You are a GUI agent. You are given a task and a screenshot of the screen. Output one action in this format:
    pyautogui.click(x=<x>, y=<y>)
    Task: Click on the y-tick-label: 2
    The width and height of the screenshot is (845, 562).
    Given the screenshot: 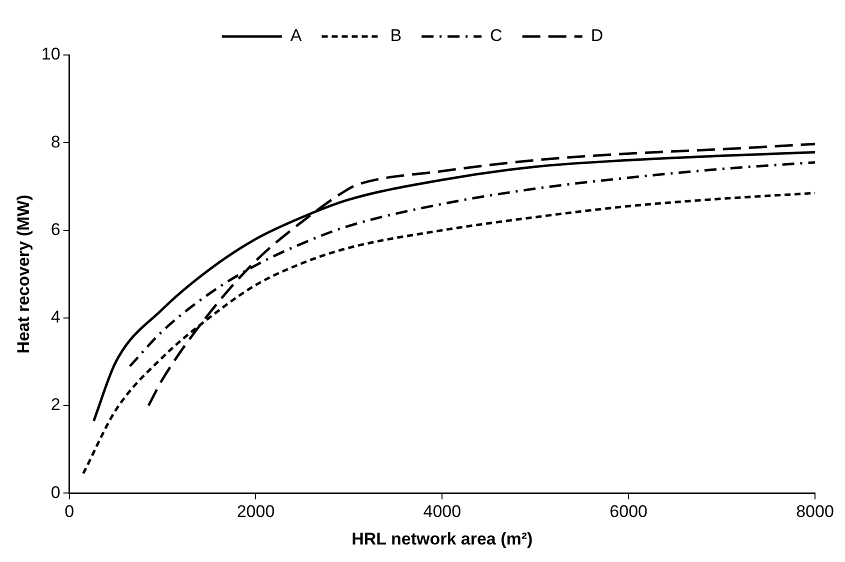 What is the action you would take?
    pyautogui.click(x=55, y=404)
    